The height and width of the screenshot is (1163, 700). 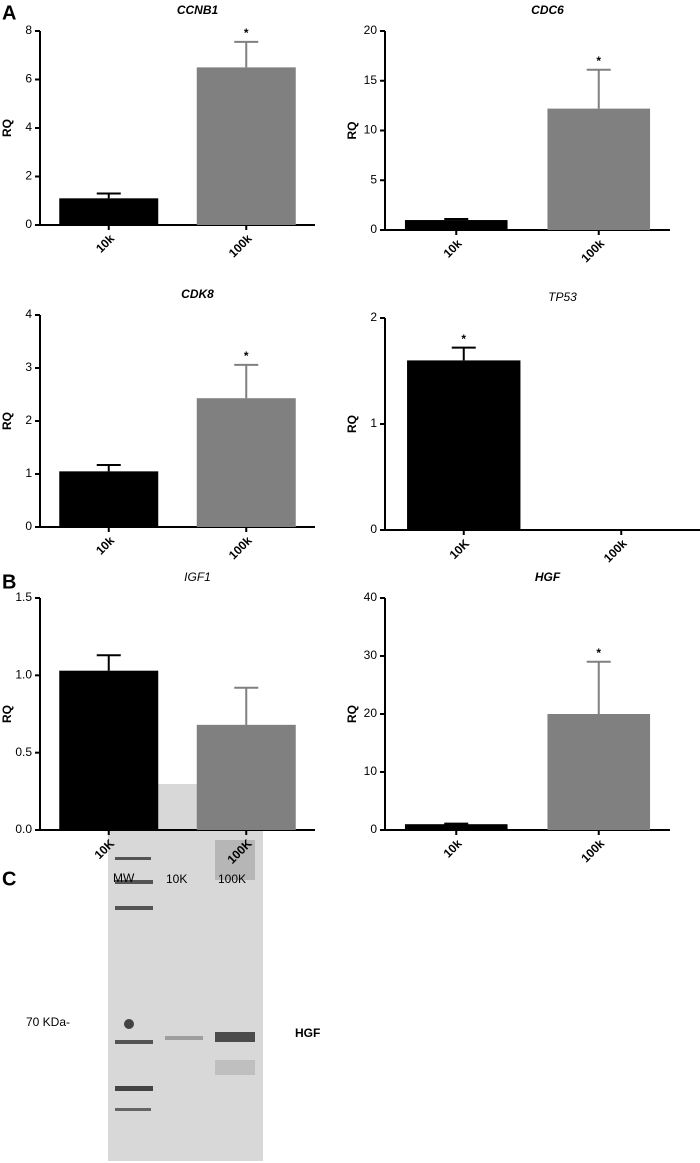 What do you see at coordinates (547, 10) in the screenshot?
I see `chart-title: CDC6` at bounding box center [547, 10].